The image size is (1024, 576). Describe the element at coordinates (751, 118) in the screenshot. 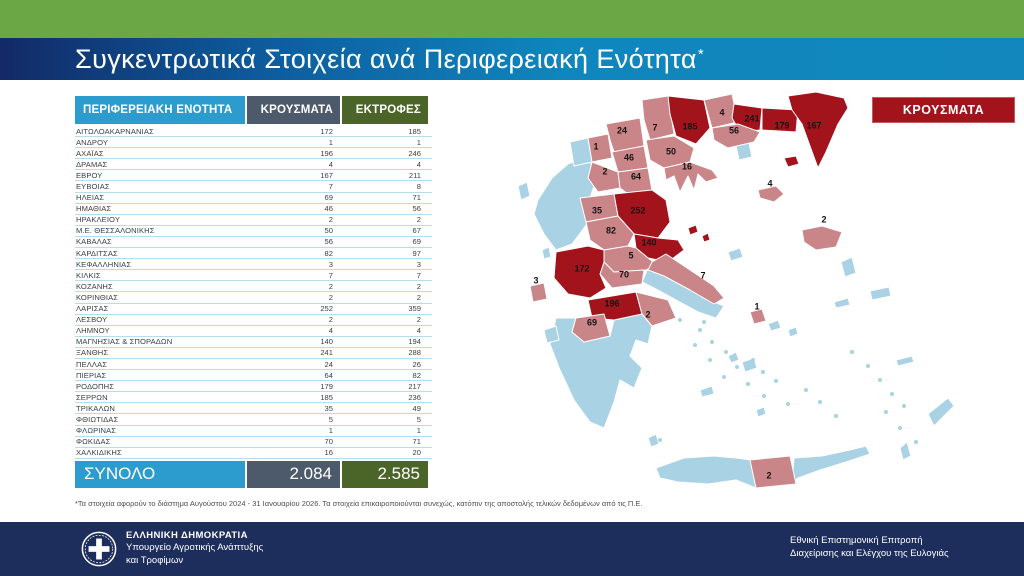

I see `map-label-xanthi: 241` at that location.